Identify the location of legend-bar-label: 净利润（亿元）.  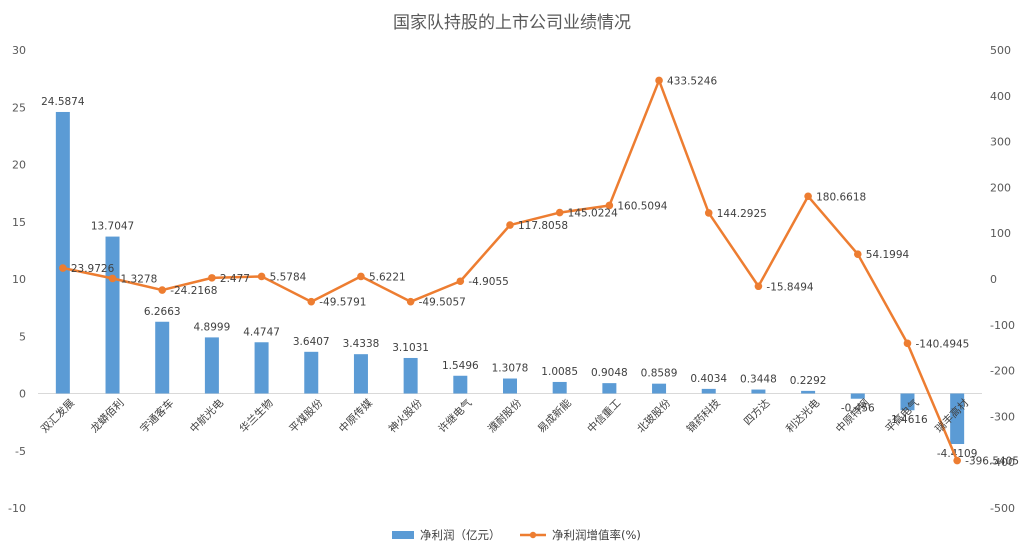
(460, 535).